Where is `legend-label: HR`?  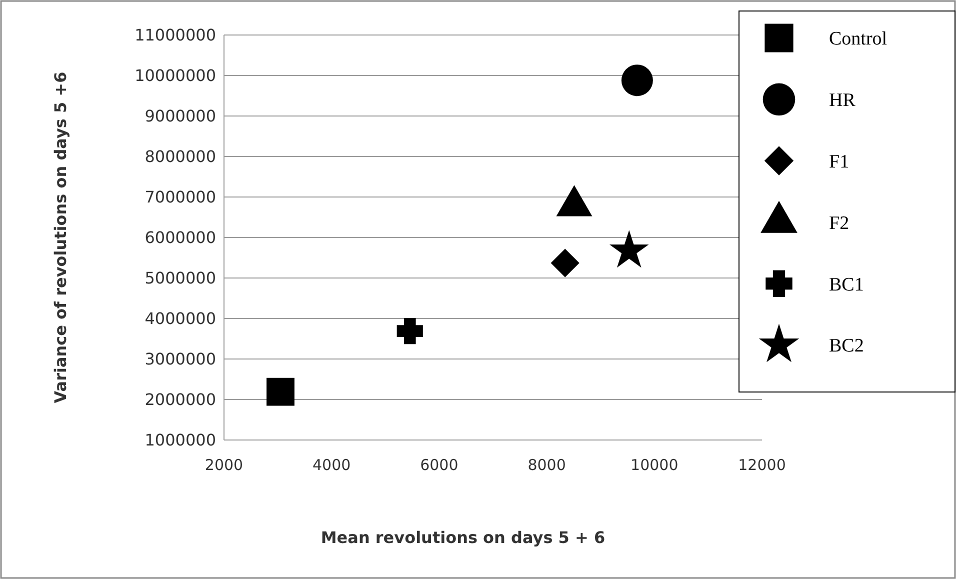
legend-label: HR is located at coordinates (842, 101).